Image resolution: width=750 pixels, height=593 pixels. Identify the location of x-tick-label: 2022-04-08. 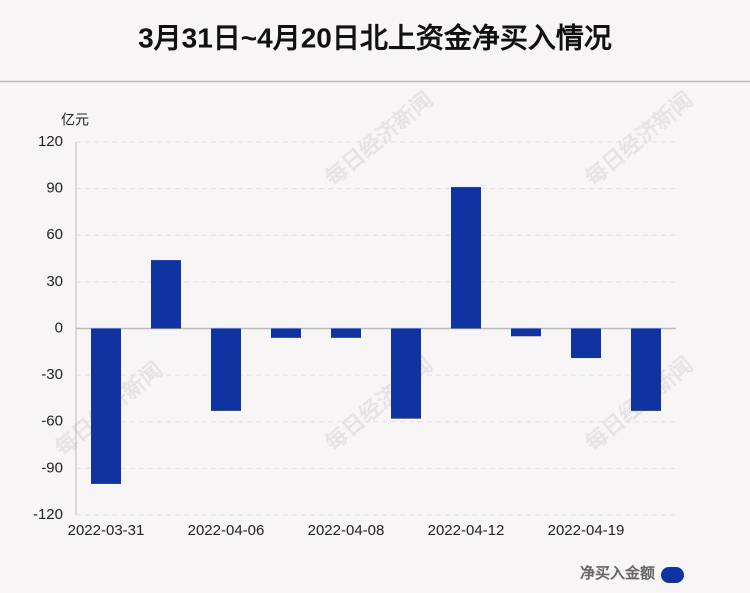
(346, 530).